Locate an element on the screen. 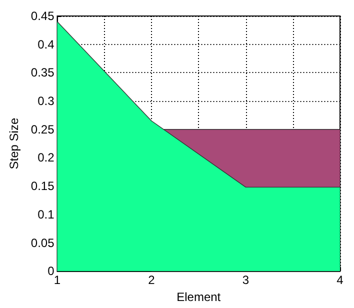 The width and height of the screenshot is (354, 308). y-tick-label: 0.2 is located at coordinates (46, 157).